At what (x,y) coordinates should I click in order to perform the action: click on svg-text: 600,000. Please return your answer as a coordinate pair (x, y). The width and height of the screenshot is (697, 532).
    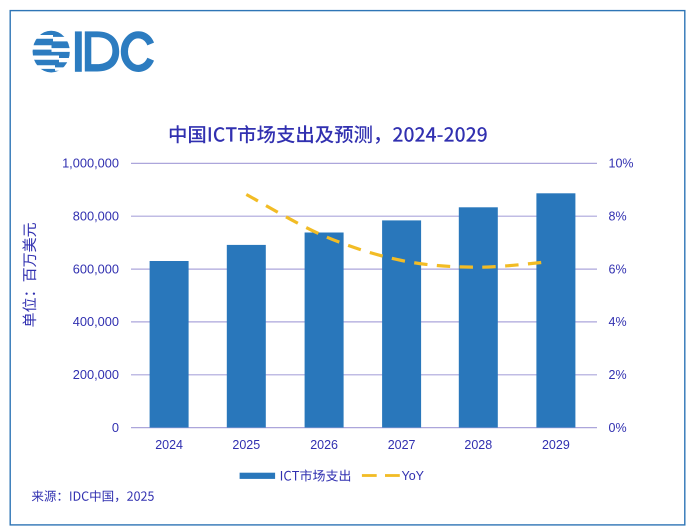
    Looking at the image, I should click on (96, 268).